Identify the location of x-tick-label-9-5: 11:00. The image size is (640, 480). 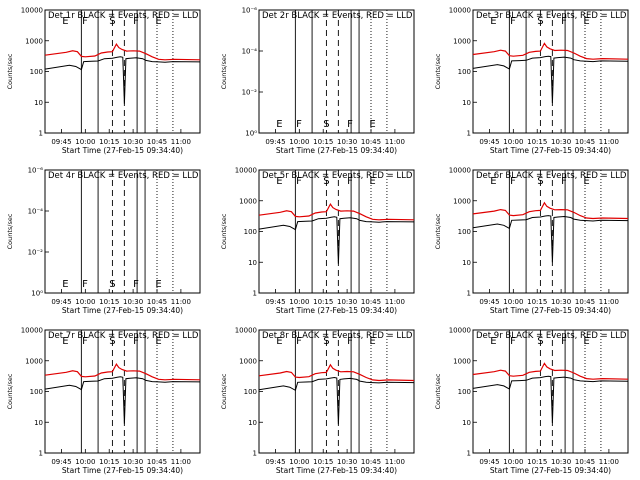
(609, 462).